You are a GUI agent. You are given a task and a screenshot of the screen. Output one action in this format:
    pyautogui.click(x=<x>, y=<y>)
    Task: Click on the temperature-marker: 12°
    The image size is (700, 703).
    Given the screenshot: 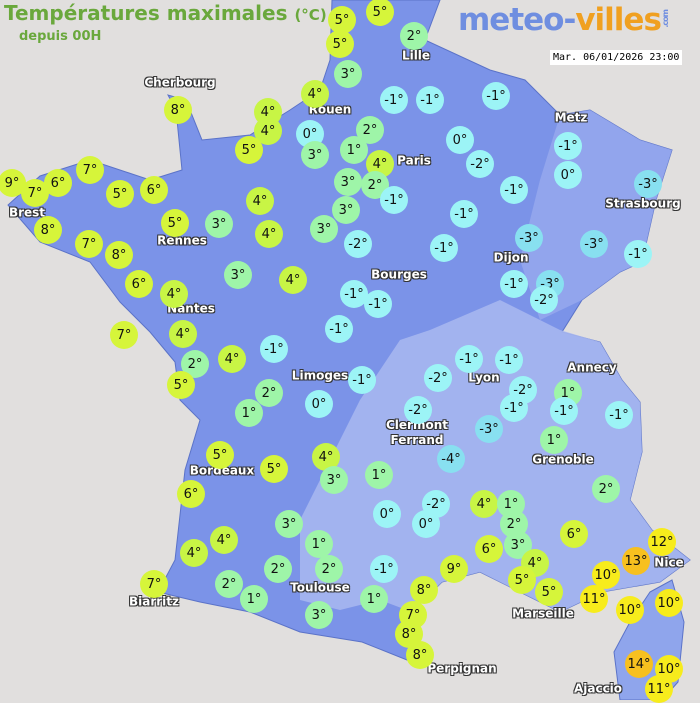 What is the action you would take?
    pyautogui.click(x=662, y=542)
    